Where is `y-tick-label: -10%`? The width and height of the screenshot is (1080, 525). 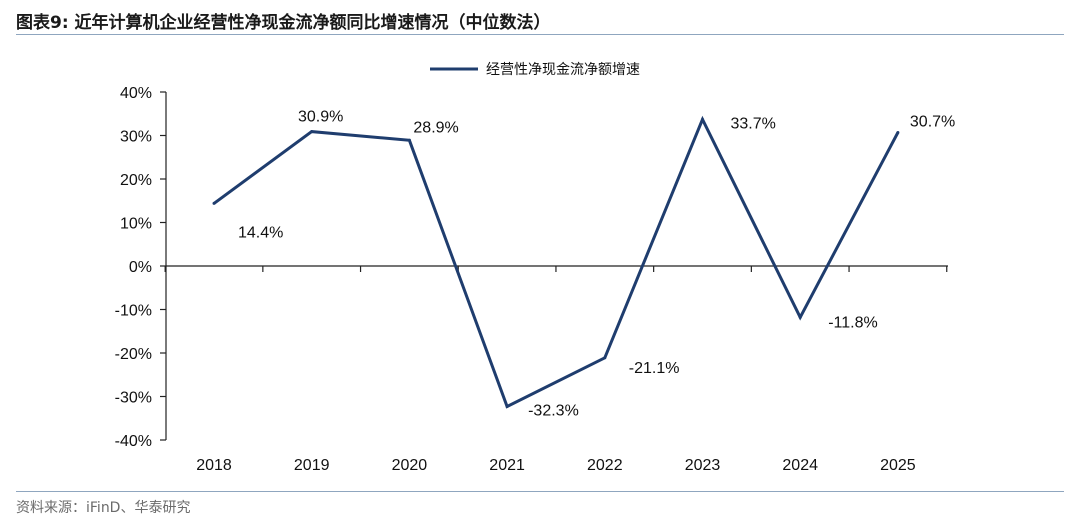 y-tick-label: -10% is located at coordinates (133, 311).